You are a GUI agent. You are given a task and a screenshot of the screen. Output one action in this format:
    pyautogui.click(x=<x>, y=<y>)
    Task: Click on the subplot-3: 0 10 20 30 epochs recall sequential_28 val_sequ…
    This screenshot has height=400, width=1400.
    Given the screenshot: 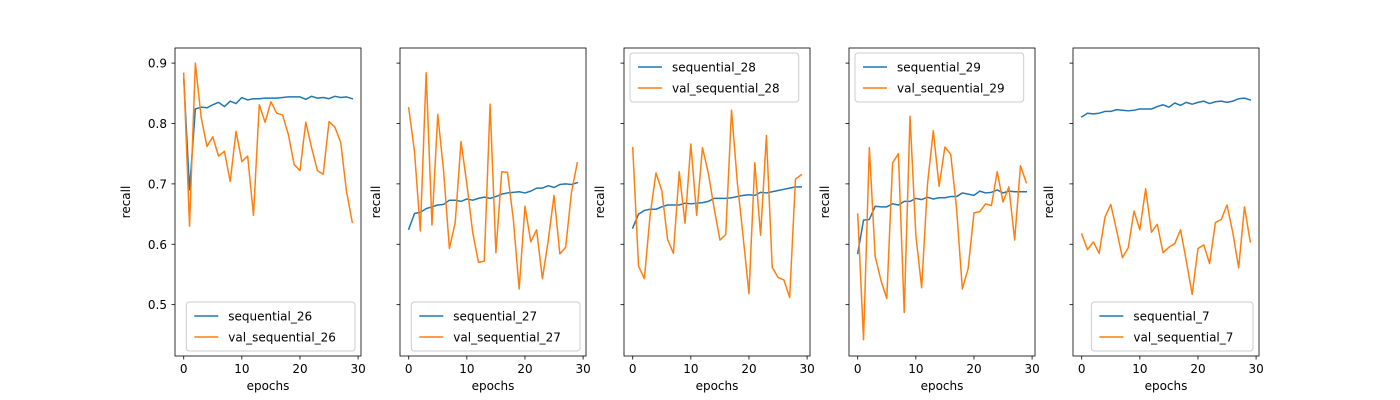 What is the action you would take?
    pyautogui.click(x=704, y=220)
    